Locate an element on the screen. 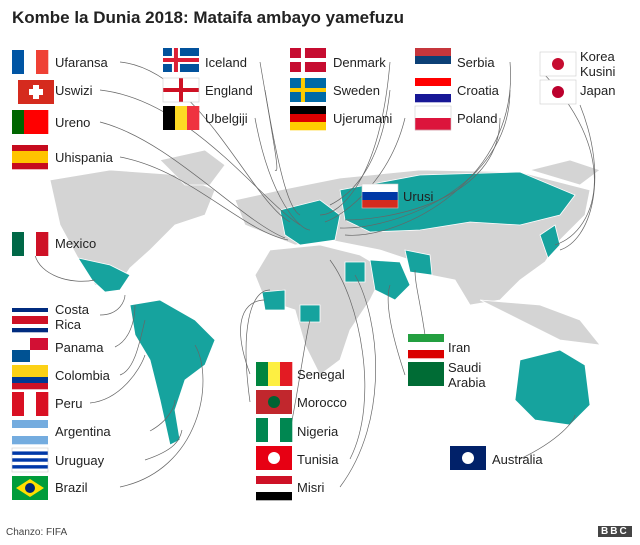  country-label: Ujerumani is located at coordinates (363, 118).